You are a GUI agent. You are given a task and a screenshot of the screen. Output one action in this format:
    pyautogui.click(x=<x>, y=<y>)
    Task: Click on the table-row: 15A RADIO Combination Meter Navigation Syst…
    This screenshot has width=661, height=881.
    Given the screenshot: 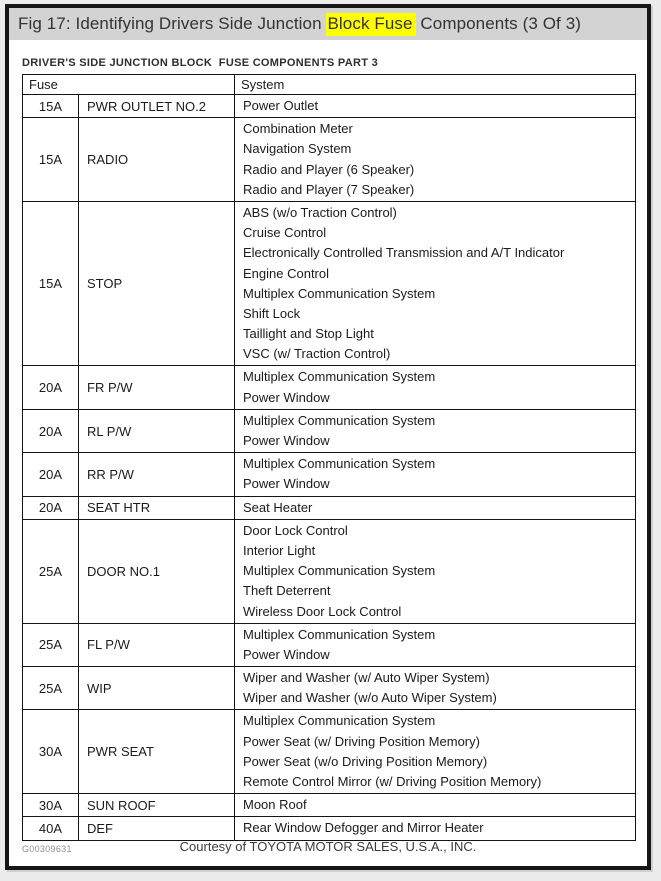 What is the action you would take?
    pyautogui.click(x=329, y=159)
    